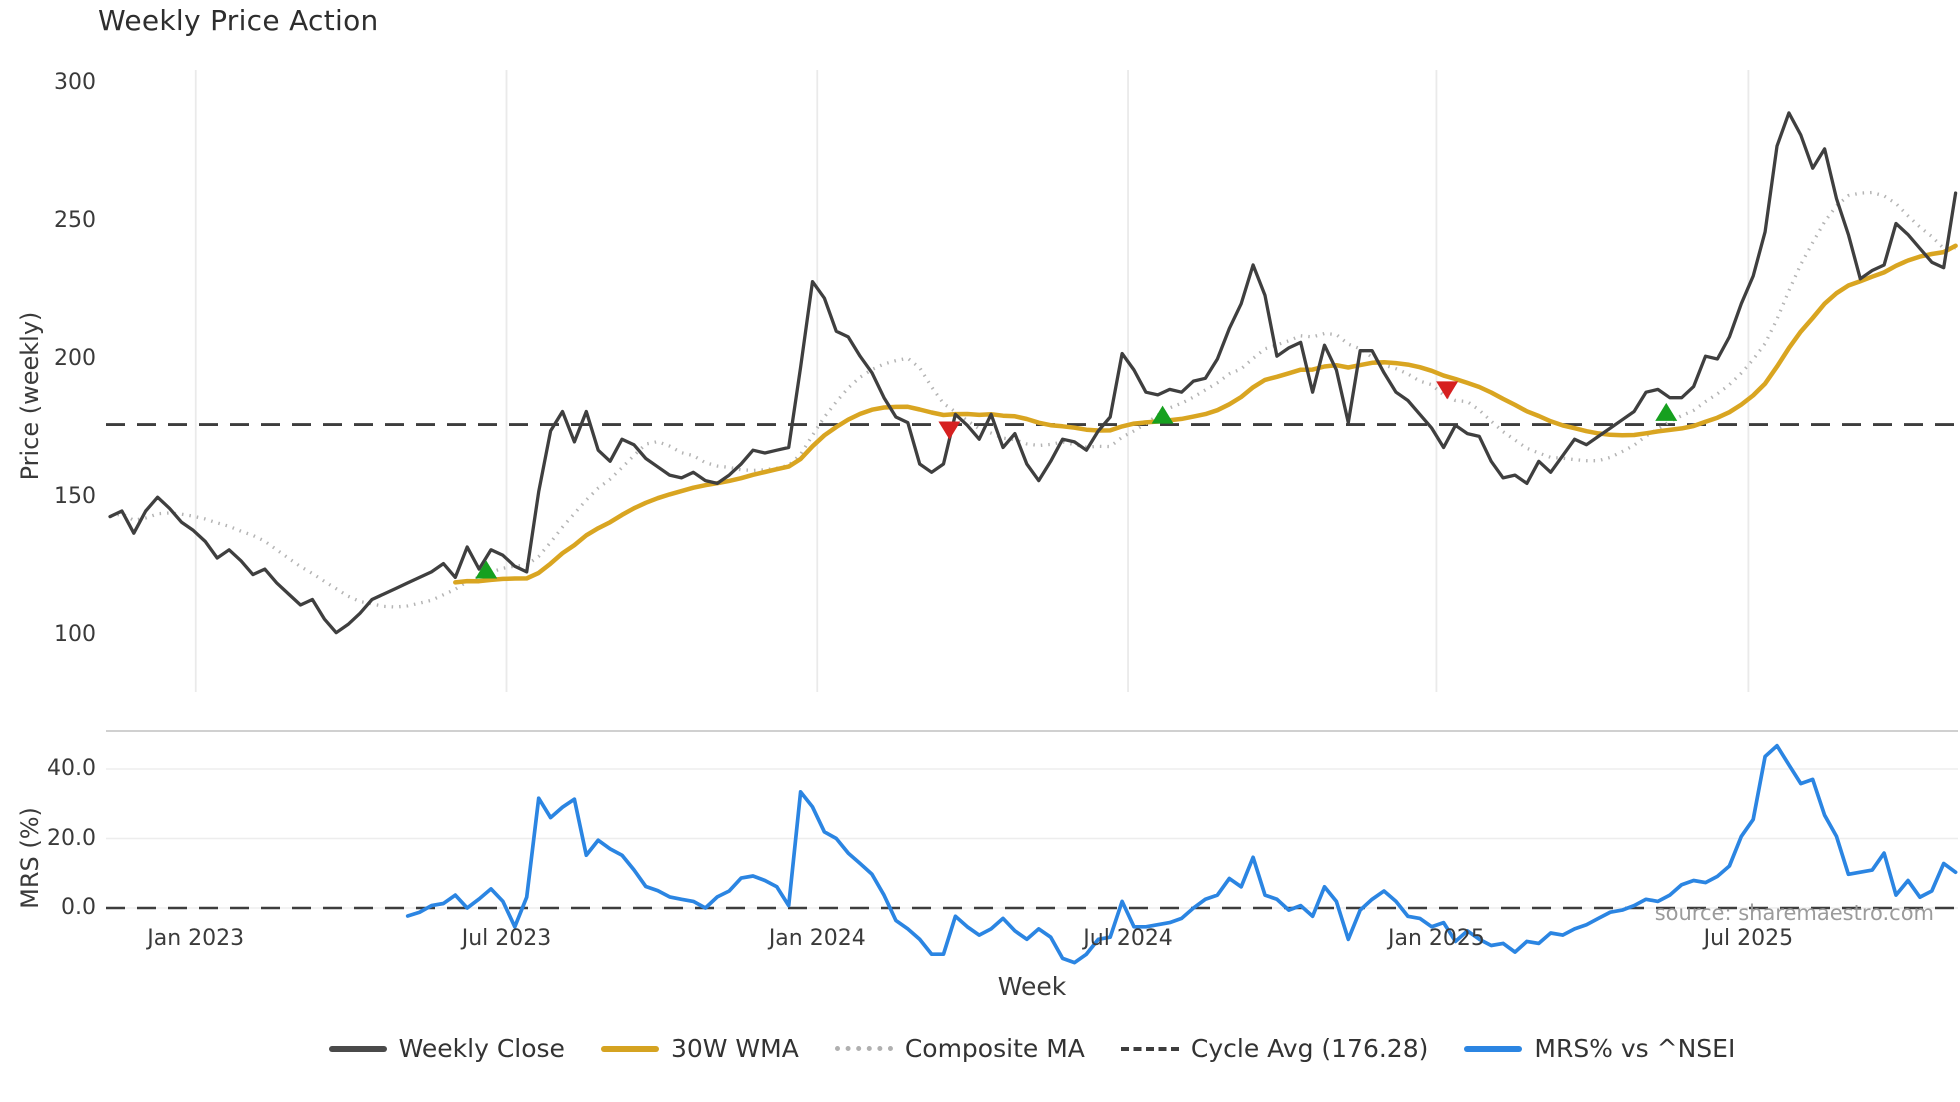  I want to click on price-ytick-label: 150, so click(75, 497).